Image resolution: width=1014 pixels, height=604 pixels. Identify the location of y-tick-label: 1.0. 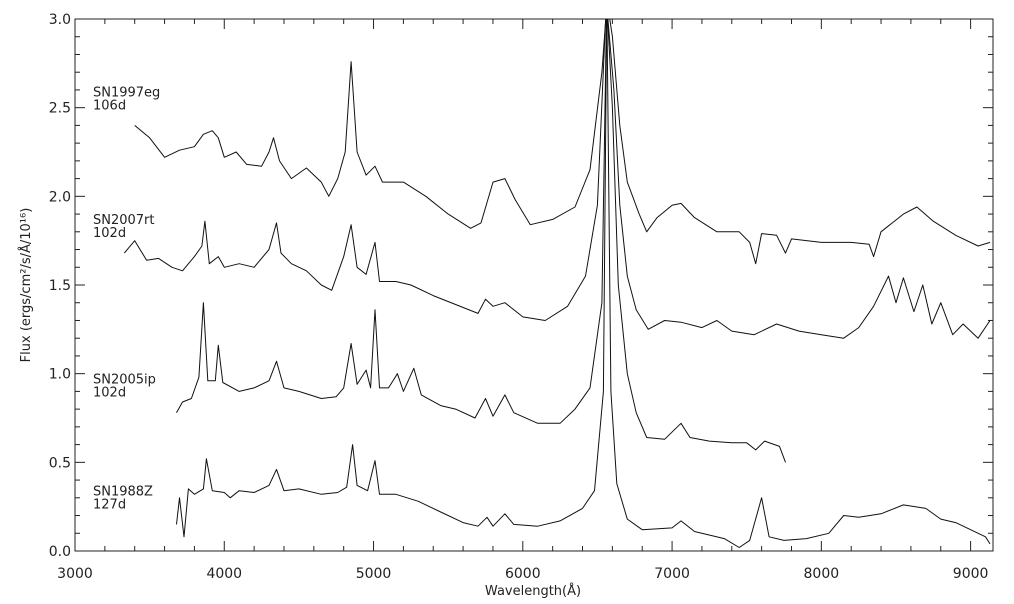
(60, 375).